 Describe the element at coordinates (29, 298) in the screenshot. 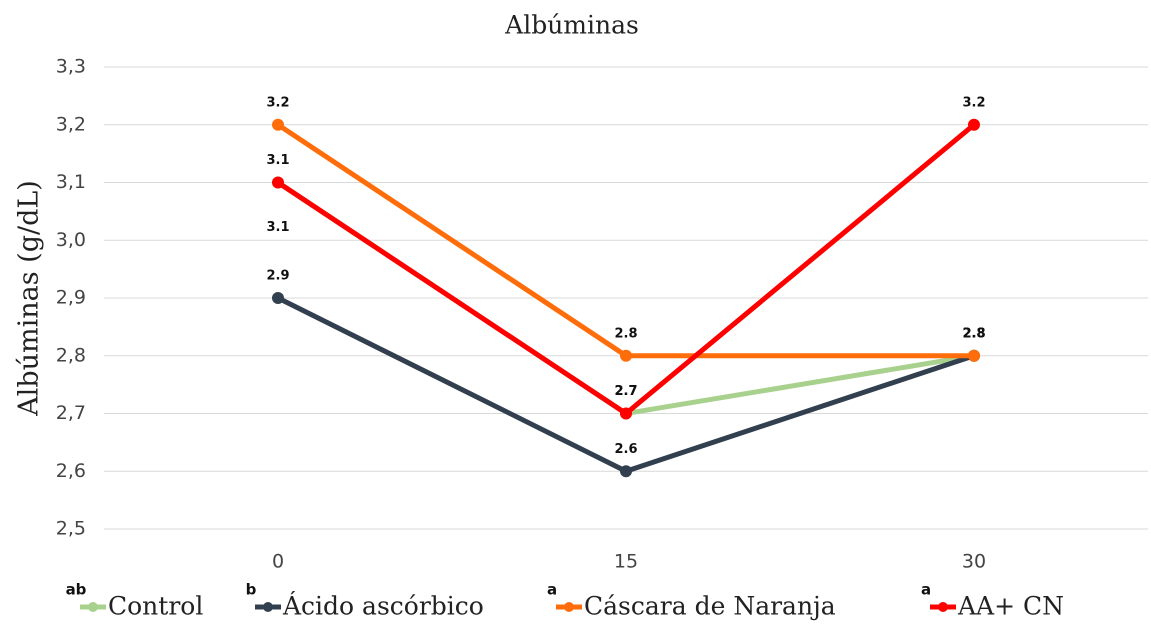

I see `y-axis-label: Albúminas (g/dL)` at that location.